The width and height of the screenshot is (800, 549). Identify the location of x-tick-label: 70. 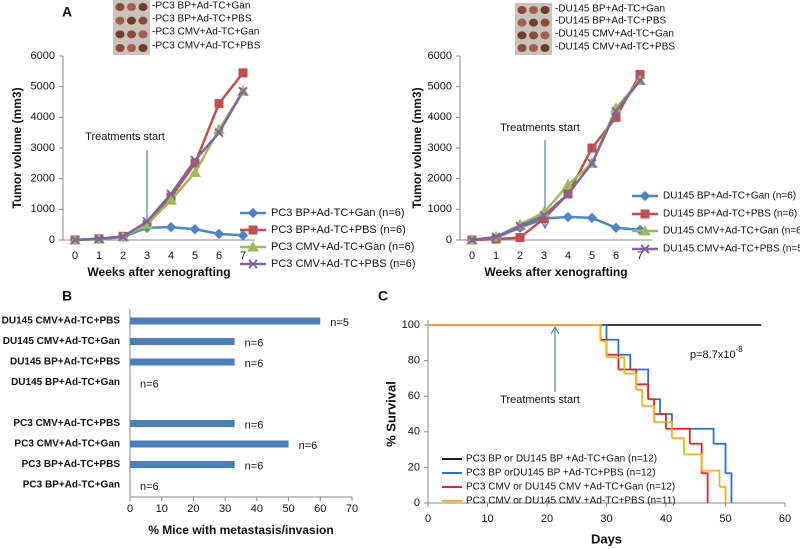
(352, 509).